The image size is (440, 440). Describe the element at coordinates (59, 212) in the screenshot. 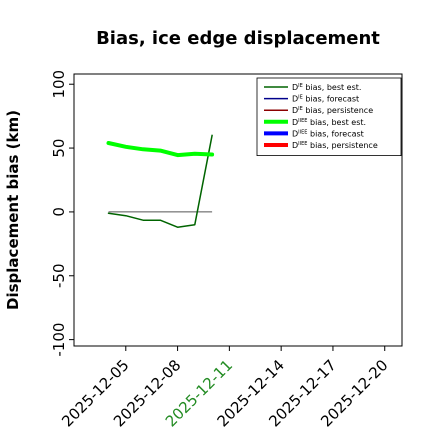

I see `y-tick-label: 0` at that location.